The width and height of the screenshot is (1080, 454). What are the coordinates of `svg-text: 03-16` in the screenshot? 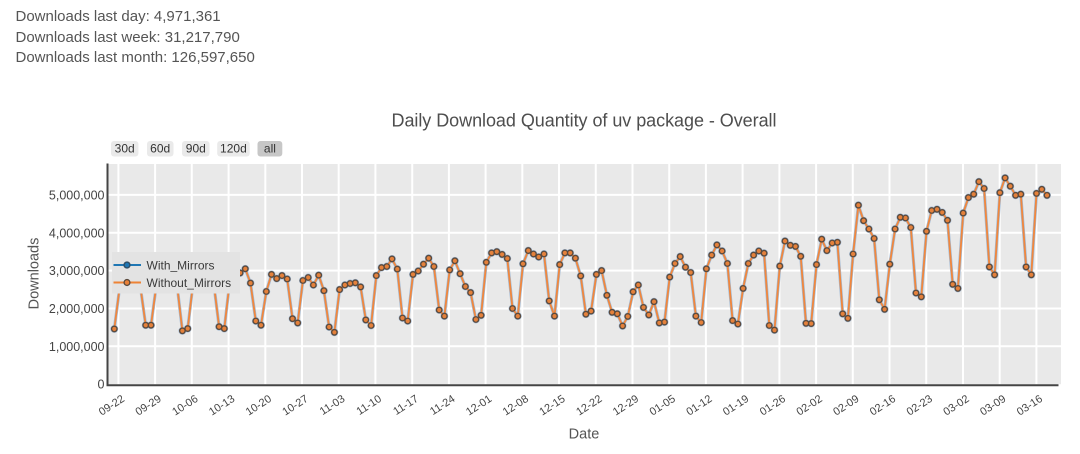 It's located at (1030, 405).